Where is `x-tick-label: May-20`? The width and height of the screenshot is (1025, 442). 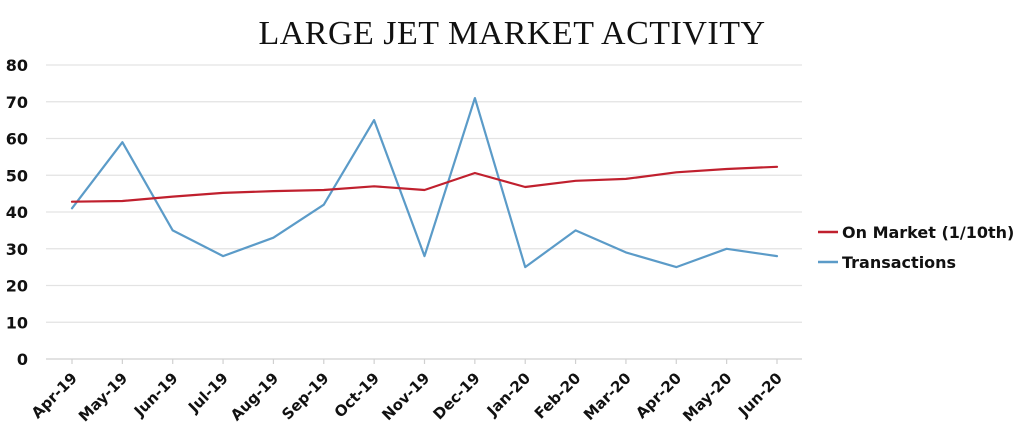
x-tick-label: May-20 is located at coordinates (707, 397).